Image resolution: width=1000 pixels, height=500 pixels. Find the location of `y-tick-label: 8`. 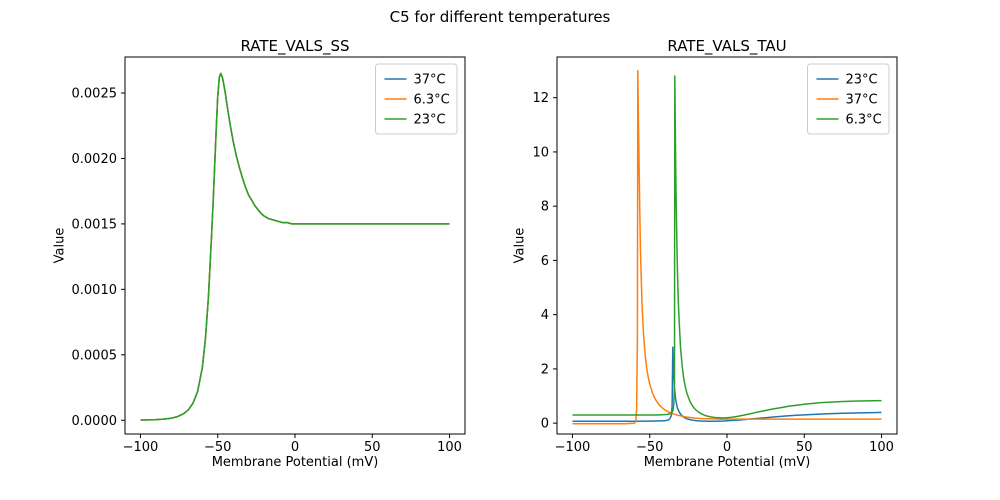

y-tick-label: 8 is located at coordinates (545, 207).